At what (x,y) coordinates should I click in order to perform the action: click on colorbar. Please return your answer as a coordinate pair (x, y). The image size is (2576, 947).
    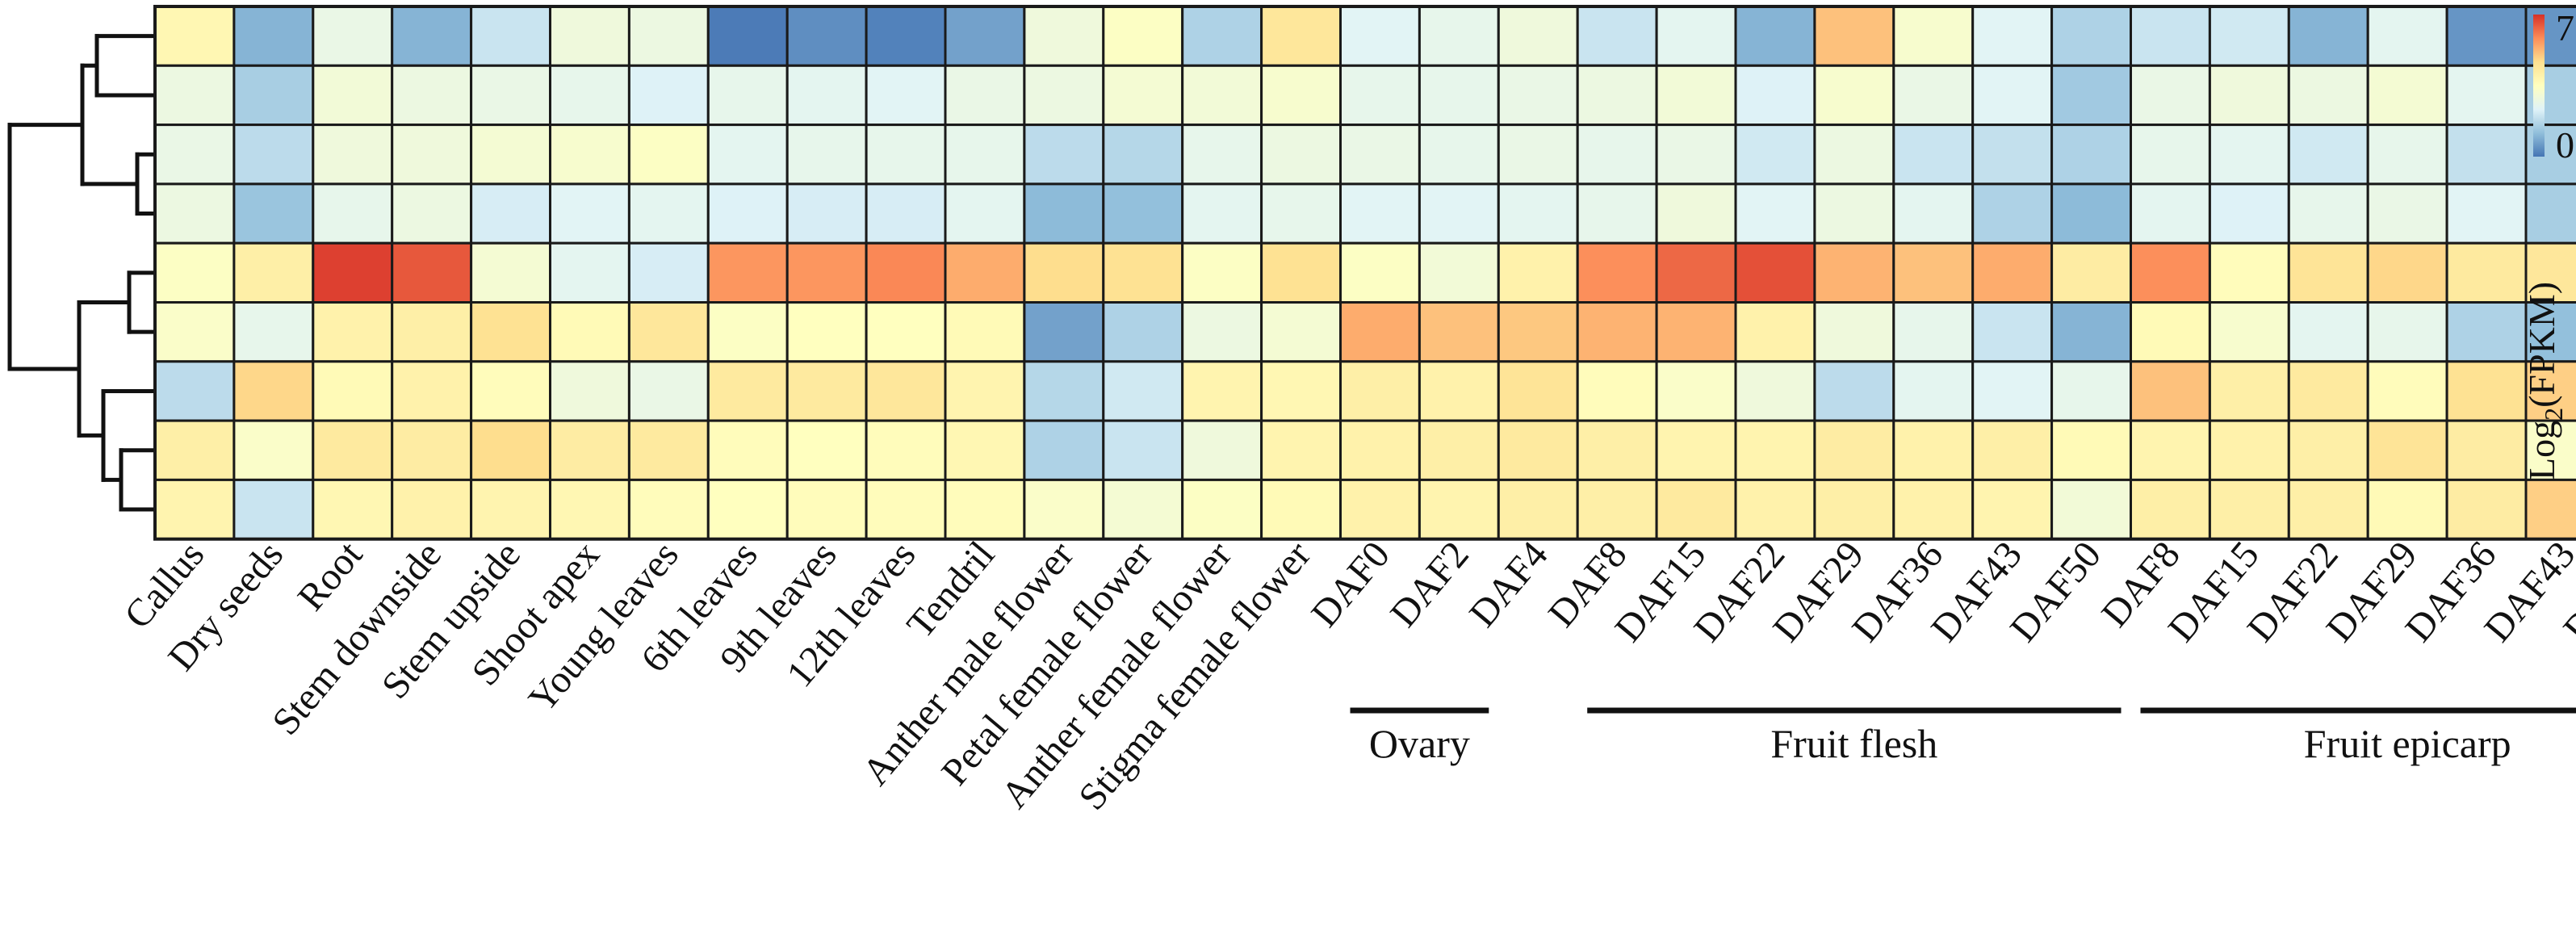
    Looking at the image, I should click on (2539, 86).